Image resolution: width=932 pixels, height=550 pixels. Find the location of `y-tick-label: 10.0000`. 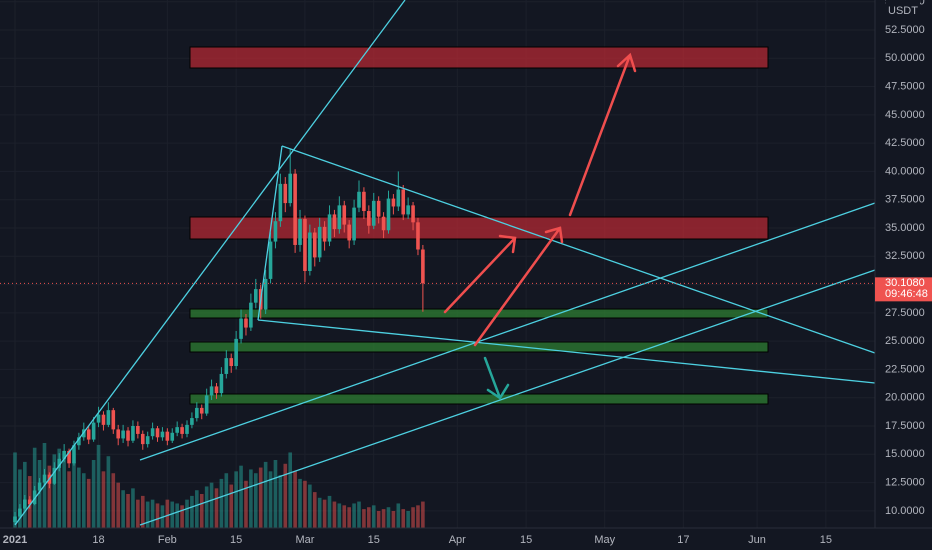

y-tick-label: 10.0000 is located at coordinates (905, 511).